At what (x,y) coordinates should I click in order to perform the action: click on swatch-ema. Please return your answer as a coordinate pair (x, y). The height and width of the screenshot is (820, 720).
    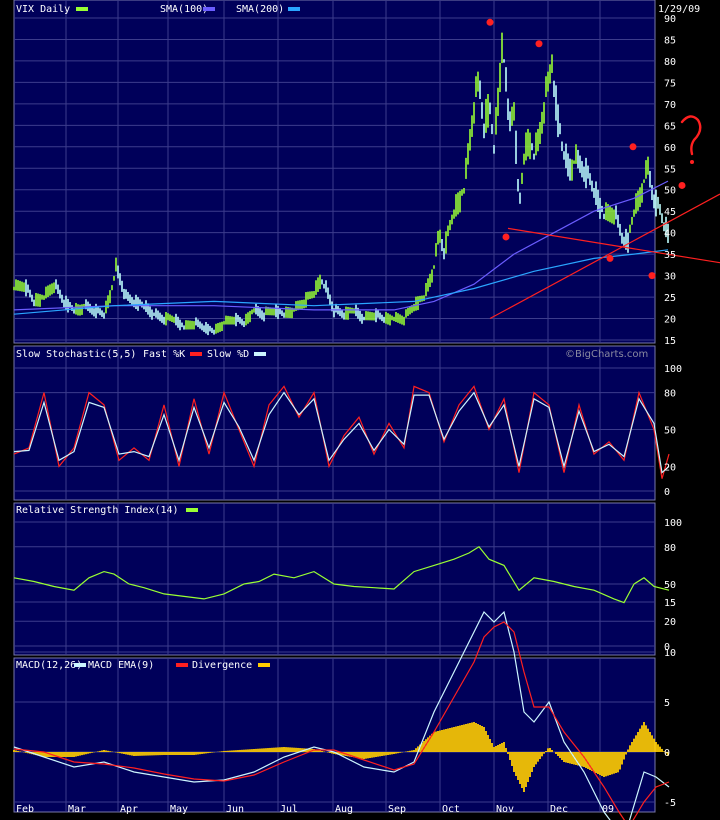
    Looking at the image, I should click on (182, 665).